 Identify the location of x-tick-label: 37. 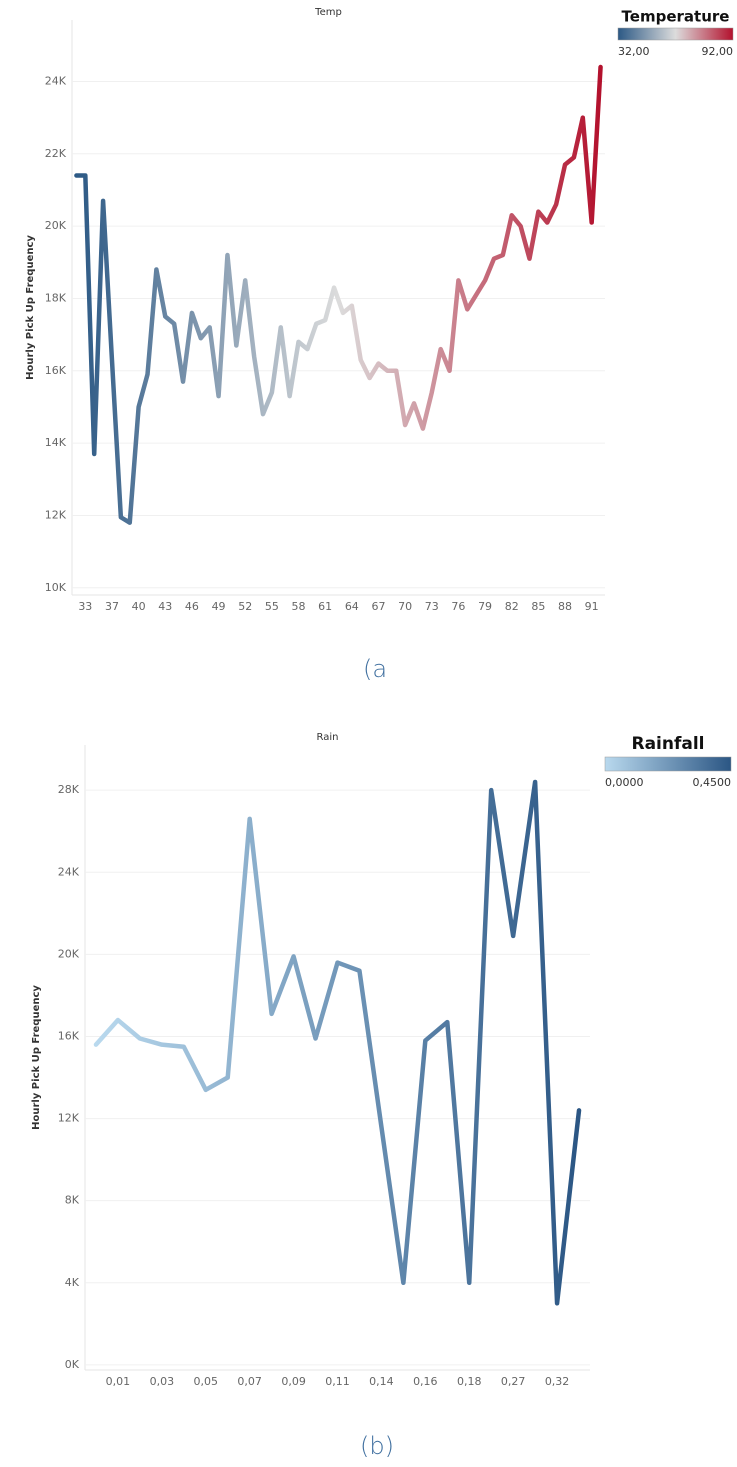
(112, 606).